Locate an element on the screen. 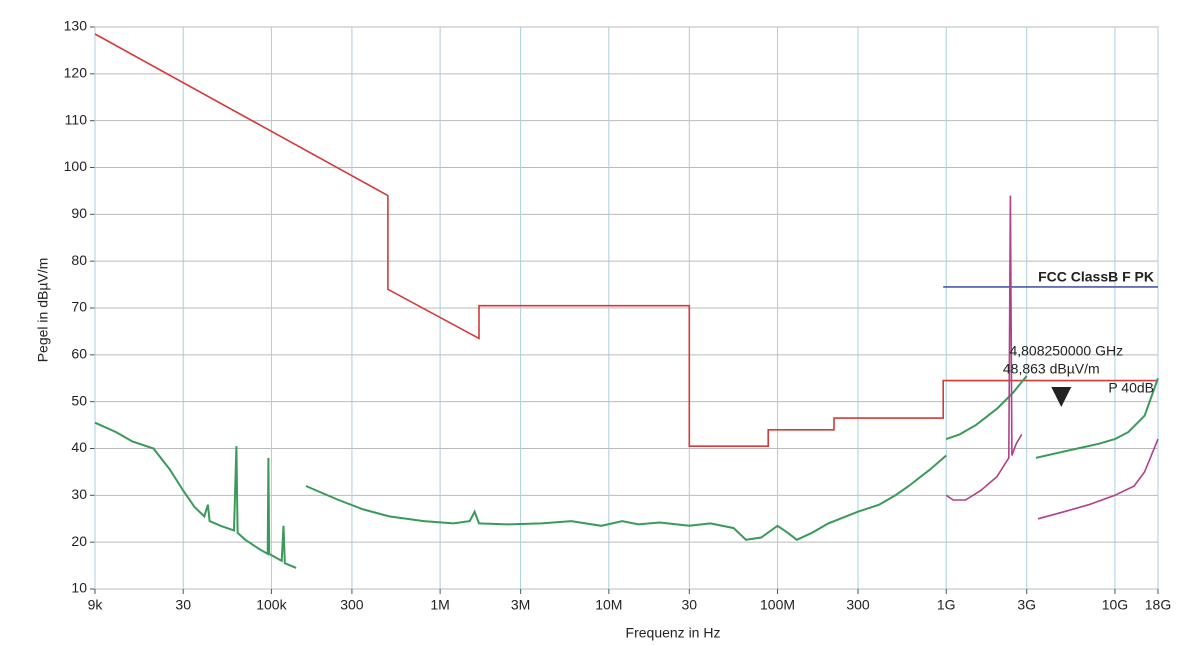  x-tick-label: 10M is located at coordinates (608, 605).